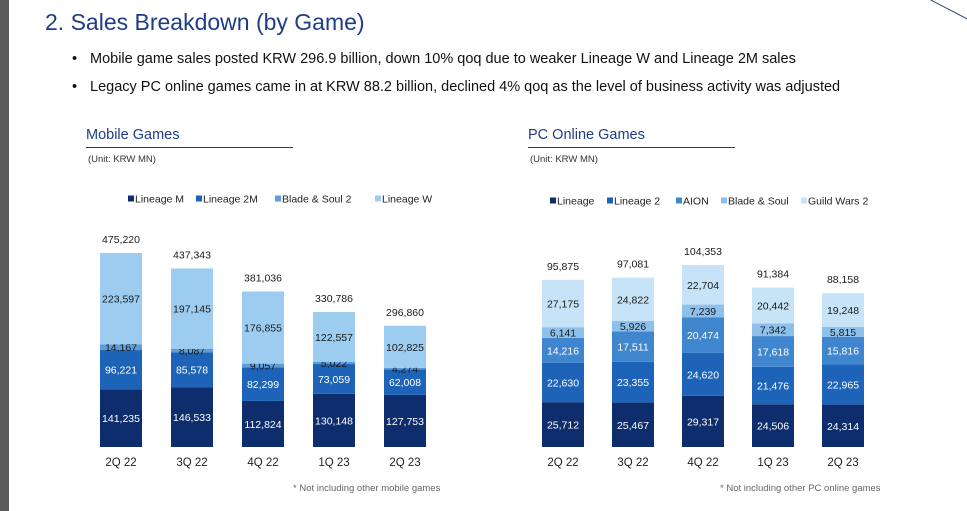 The height and width of the screenshot is (511, 967). Describe the element at coordinates (633, 300) in the screenshot. I see `data-label: 24,822` at that location.